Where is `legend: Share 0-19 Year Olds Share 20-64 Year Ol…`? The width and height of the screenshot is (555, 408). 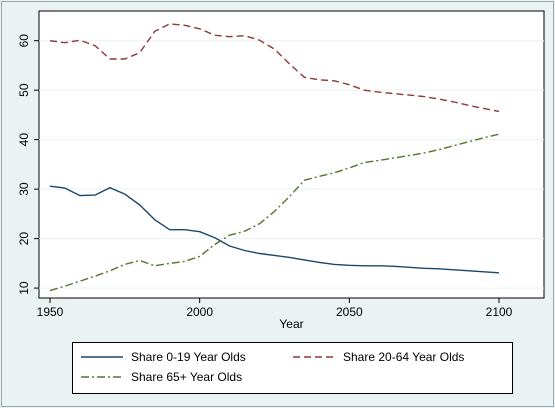 legend: Share 0-19 Year Olds Share 20-64 Year Ol… is located at coordinates (292, 368).